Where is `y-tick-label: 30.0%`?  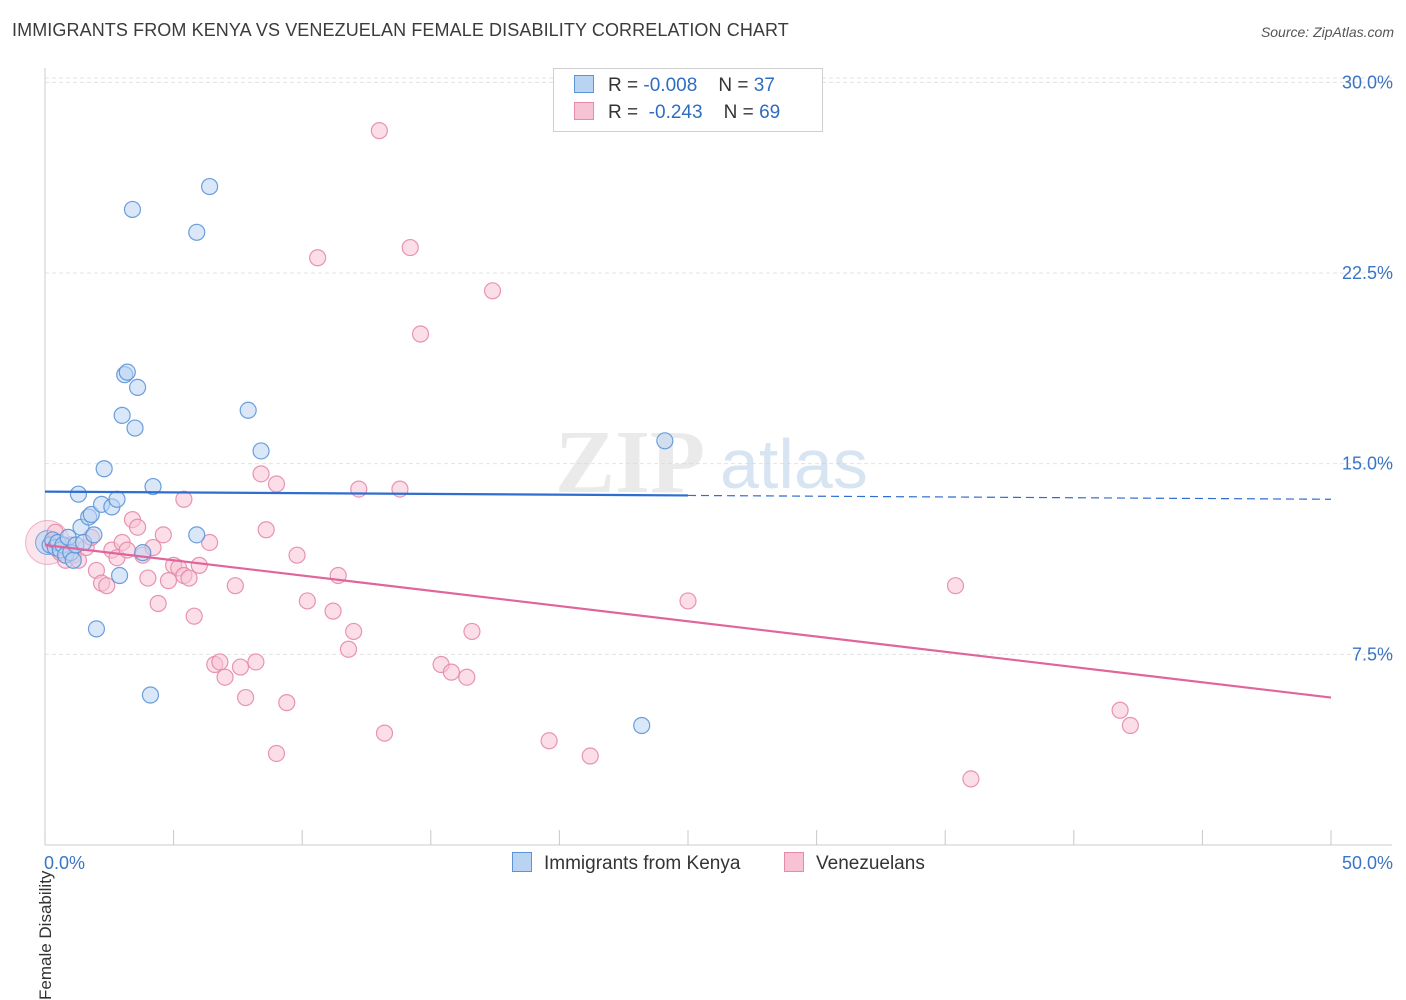 y-tick-label: 30.0% is located at coordinates (1367, 82).